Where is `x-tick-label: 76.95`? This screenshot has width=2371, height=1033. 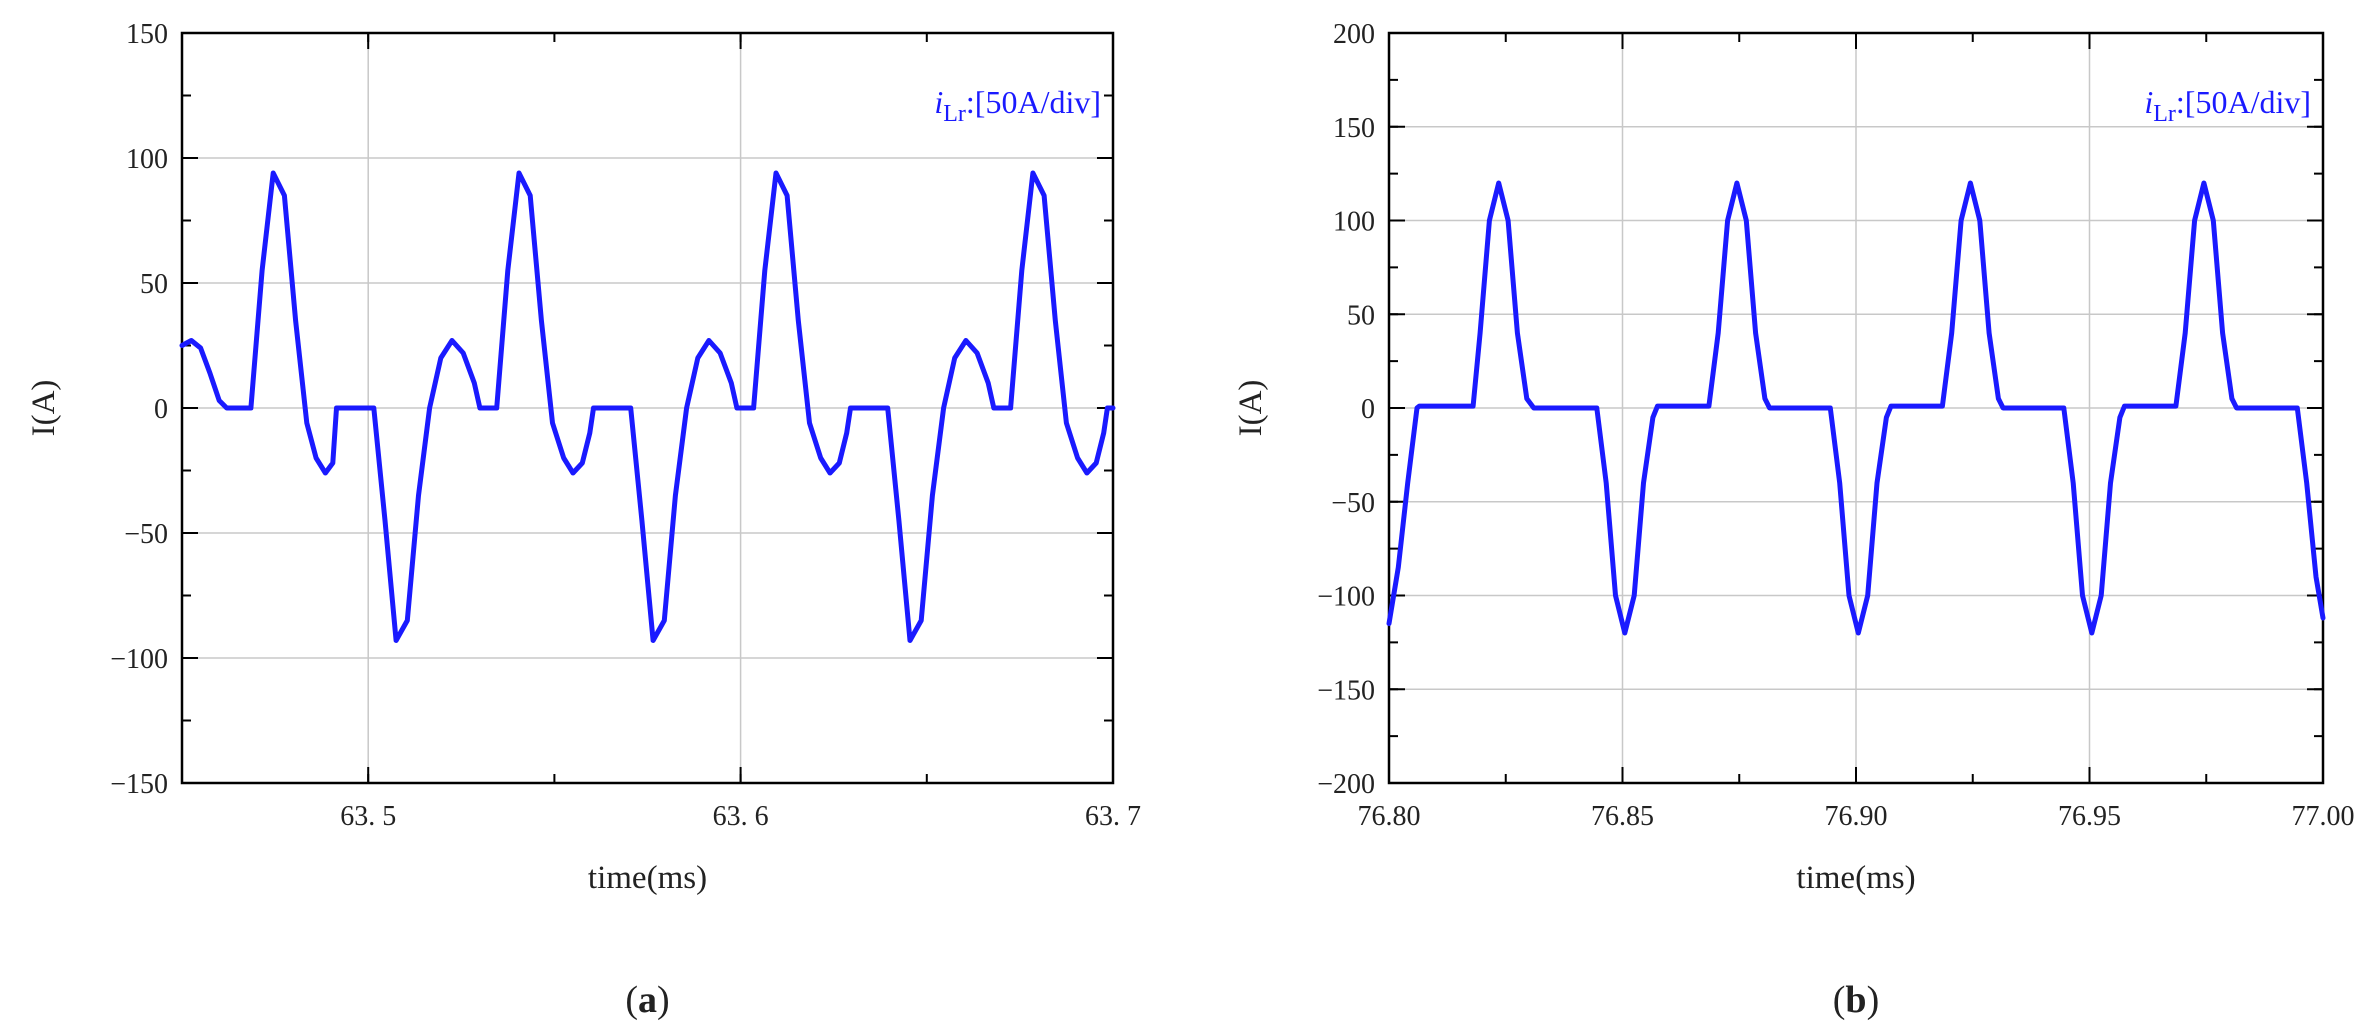 x-tick-label: 76.95 is located at coordinates (2089, 816).